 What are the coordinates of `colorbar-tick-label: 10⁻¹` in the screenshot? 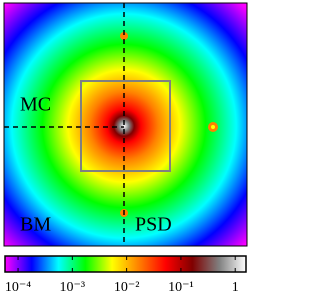 It's located at (181, 287).